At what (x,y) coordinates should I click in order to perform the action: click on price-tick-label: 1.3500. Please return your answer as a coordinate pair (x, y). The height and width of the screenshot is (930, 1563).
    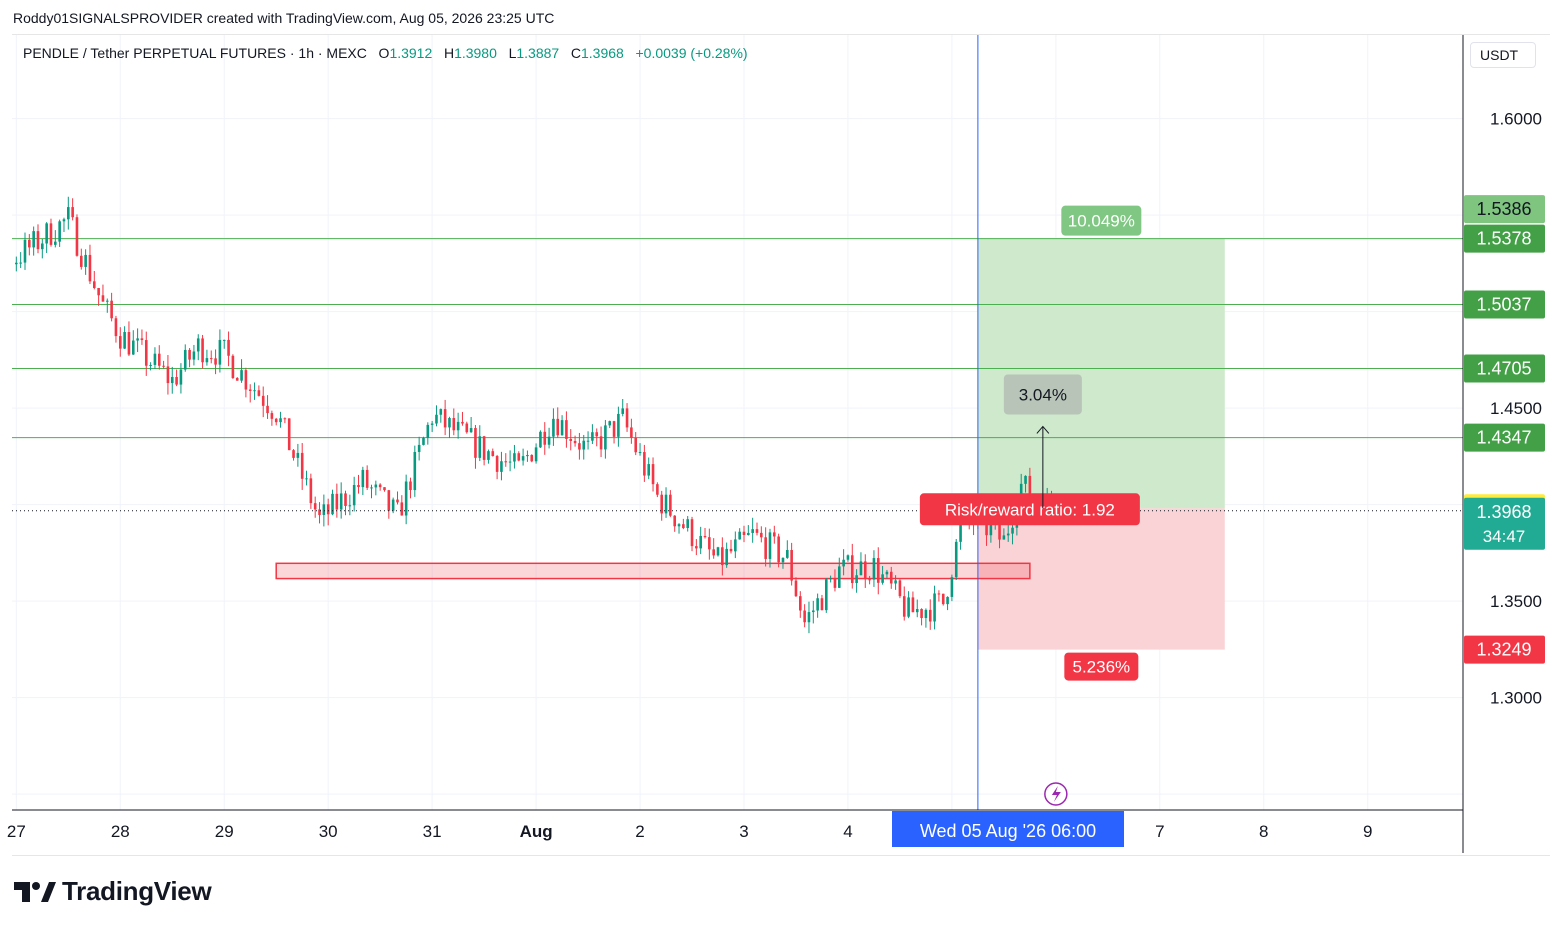
    Looking at the image, I should click on (1516, 601).